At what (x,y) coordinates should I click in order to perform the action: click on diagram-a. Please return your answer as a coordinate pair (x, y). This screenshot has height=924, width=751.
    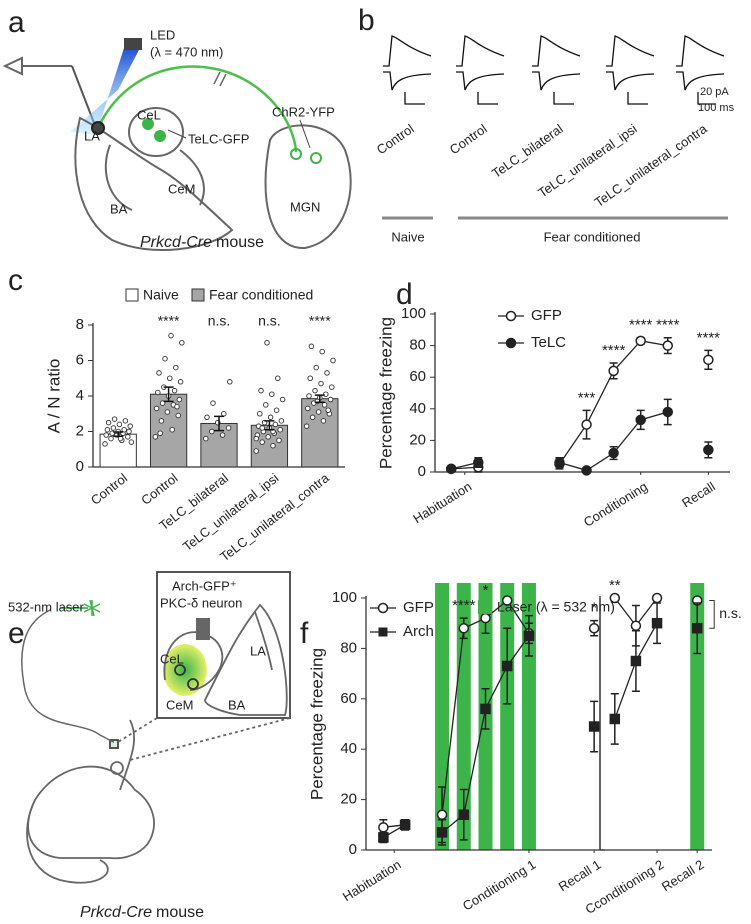
    Looking at the image, I should click on (177, 144).